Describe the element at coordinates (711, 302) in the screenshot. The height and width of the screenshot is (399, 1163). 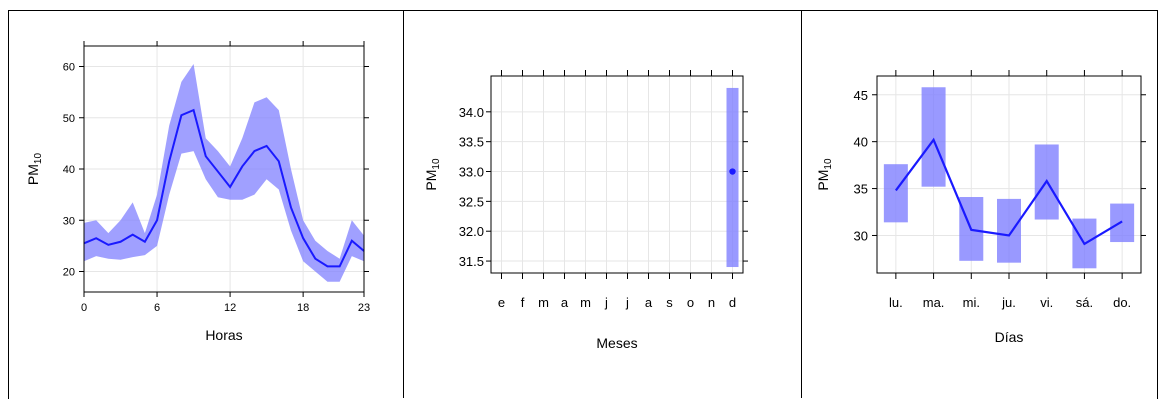
I see `x-tick-label: n` at that location.